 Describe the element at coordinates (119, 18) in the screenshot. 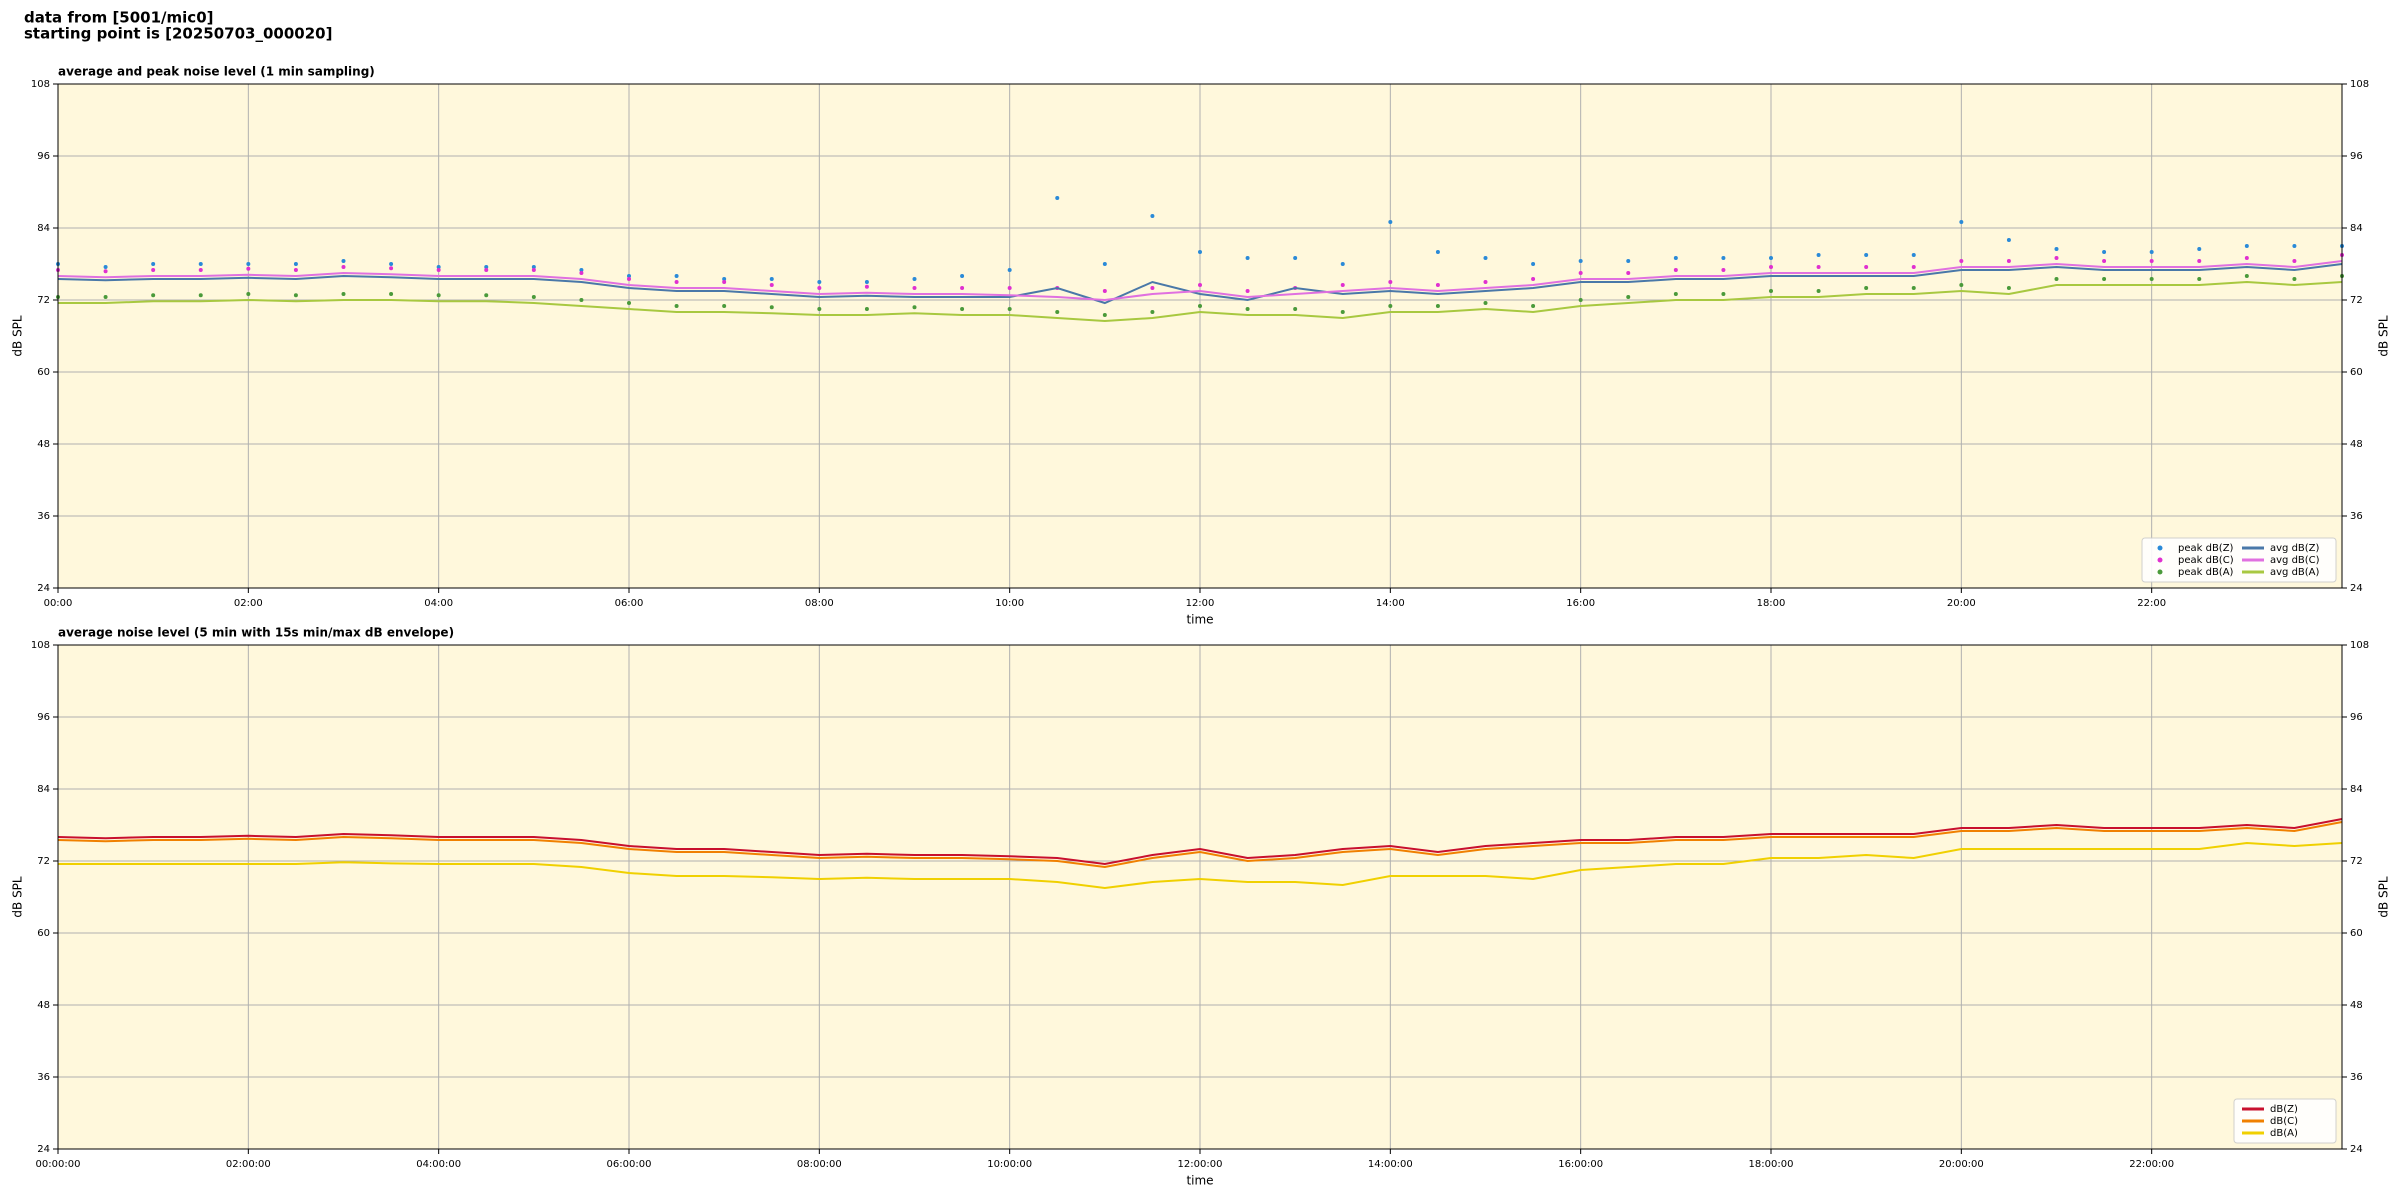

I see `header-line: data from [5001/mic0]` at that location.